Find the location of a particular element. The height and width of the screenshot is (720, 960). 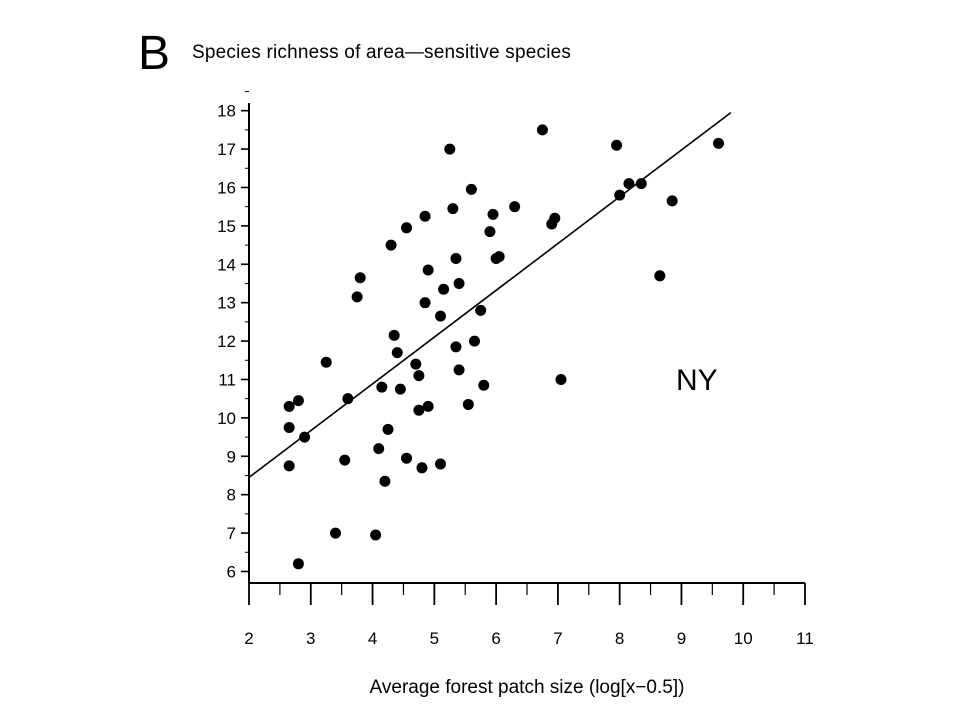

x-axis-label: Average forest patch size (log[x−0.5]) is located at coordinates (527, 687).